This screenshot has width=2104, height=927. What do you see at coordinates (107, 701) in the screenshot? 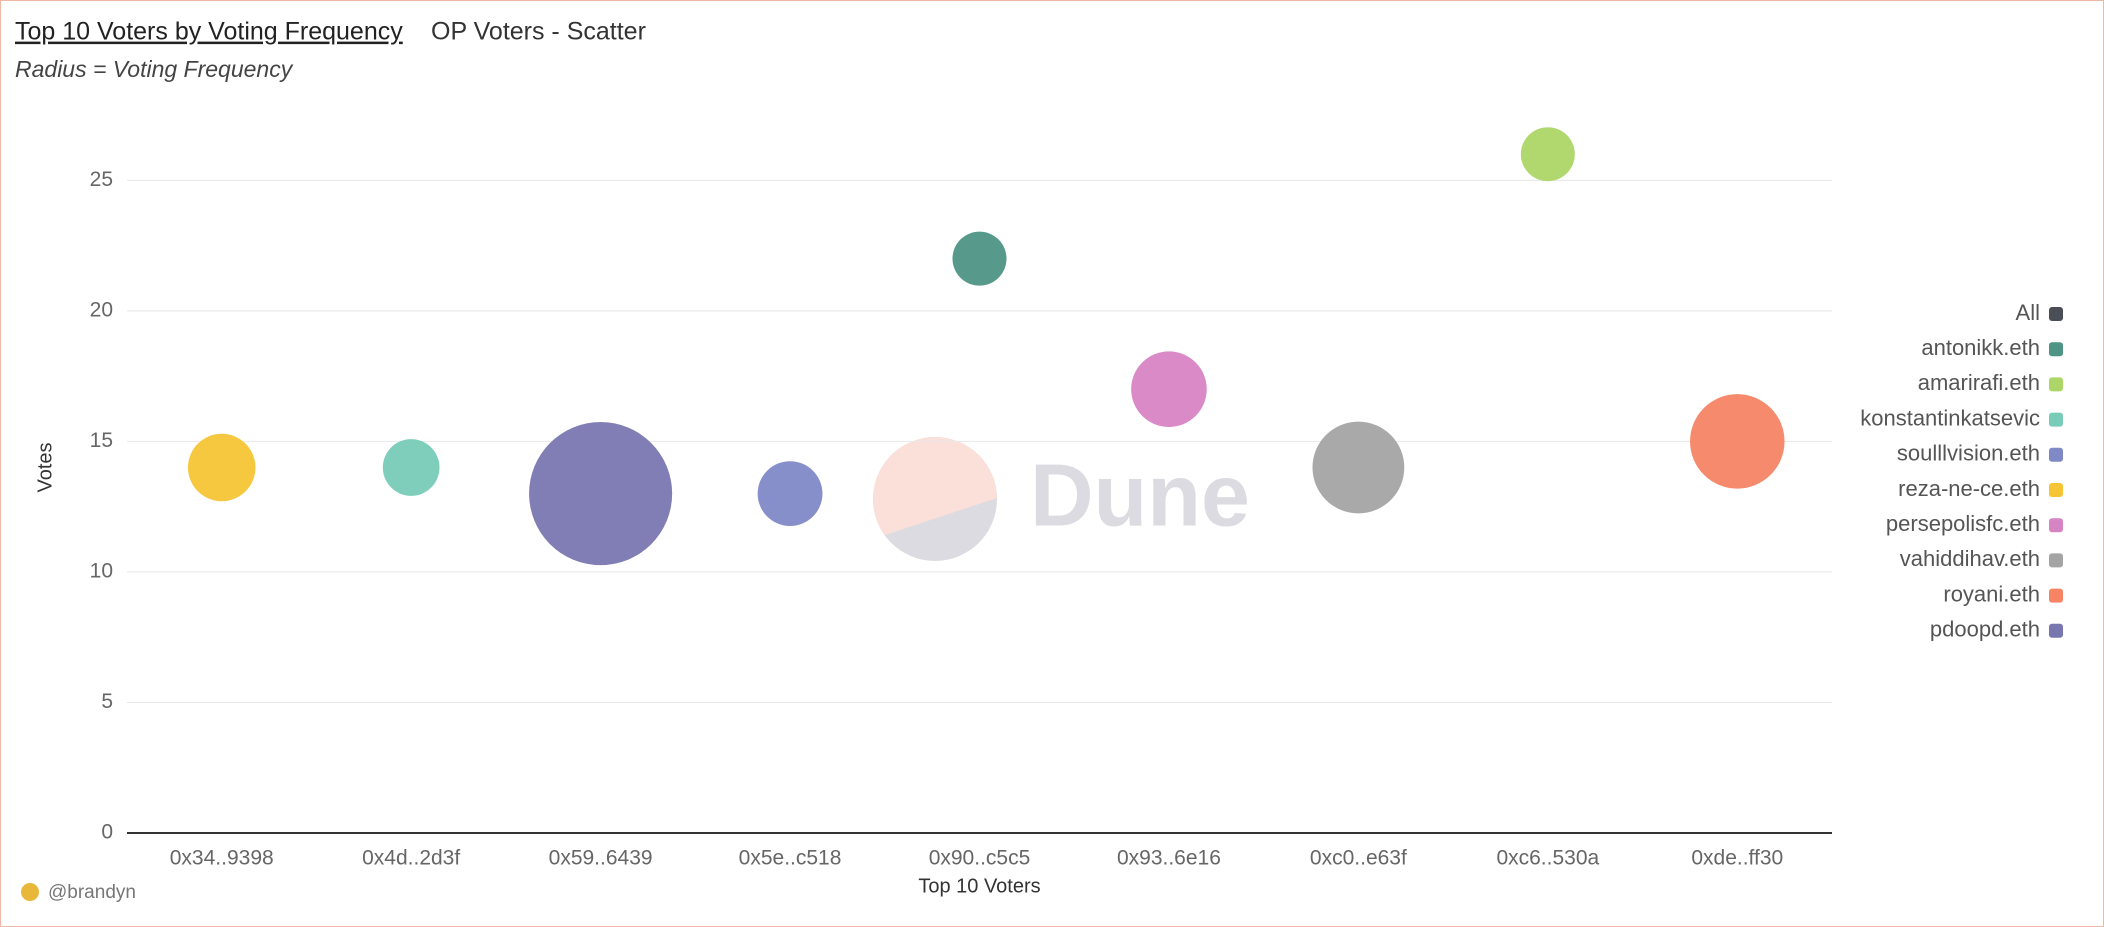
I see `y-tick-label: 5` at bounding box center [107, 701].